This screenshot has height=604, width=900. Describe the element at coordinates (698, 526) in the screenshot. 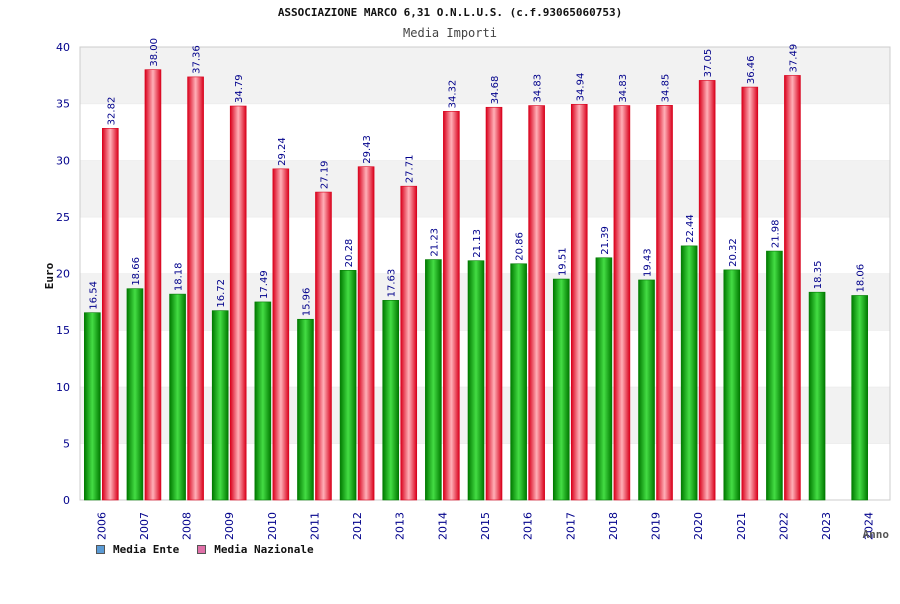

I see `x-tick-label: 2020` at that location.